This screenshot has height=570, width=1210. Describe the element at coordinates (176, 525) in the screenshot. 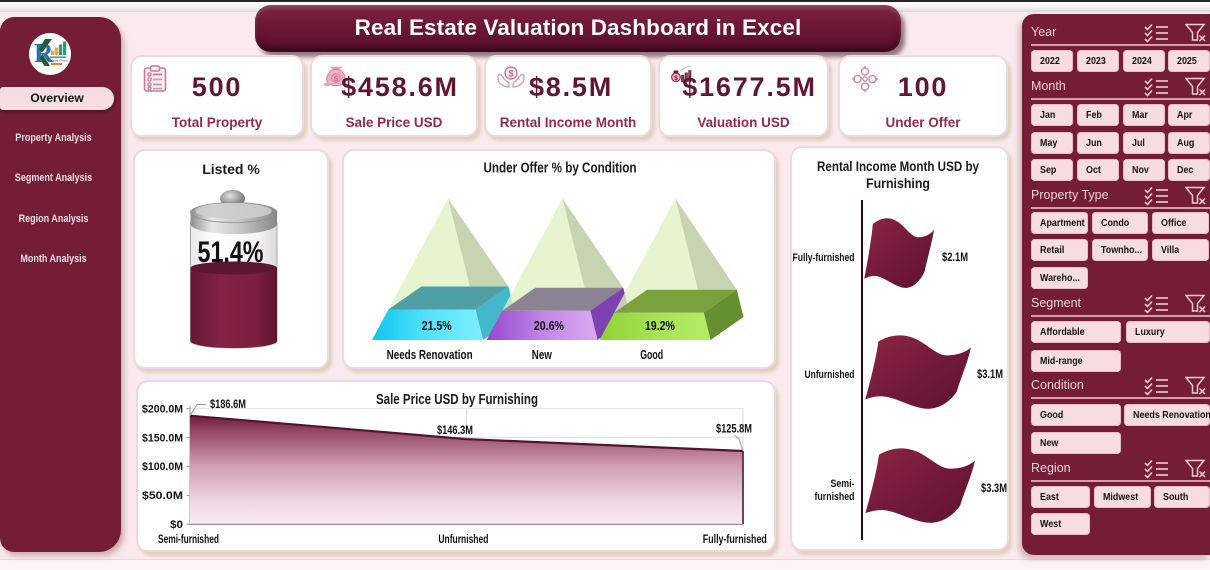

I see `svg-text: $0` at that location.